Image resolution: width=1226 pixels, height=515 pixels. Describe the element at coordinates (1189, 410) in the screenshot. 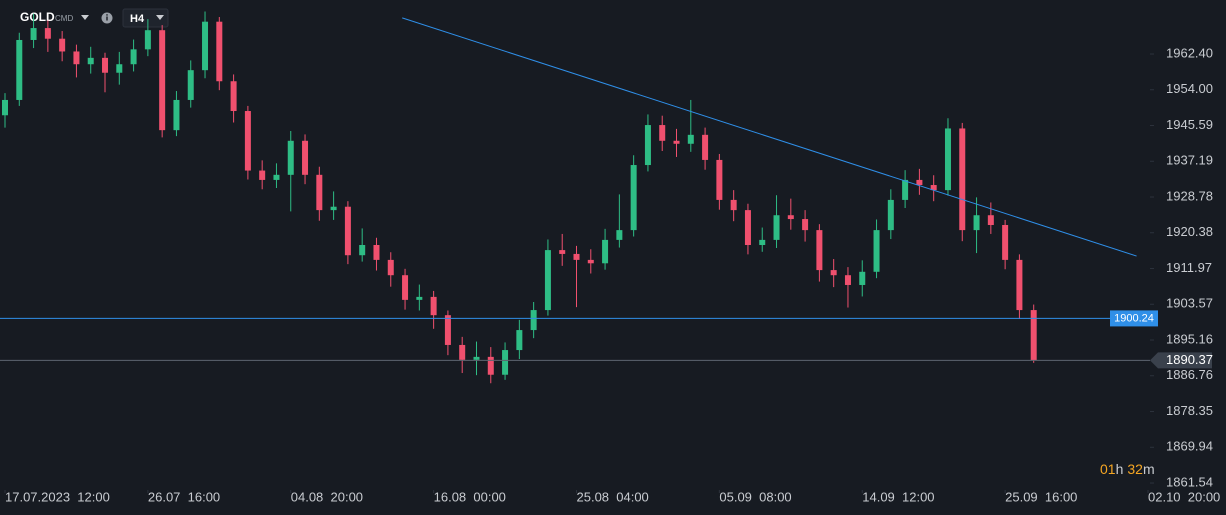

I see `y-tick-label: 1878.35` at that location.